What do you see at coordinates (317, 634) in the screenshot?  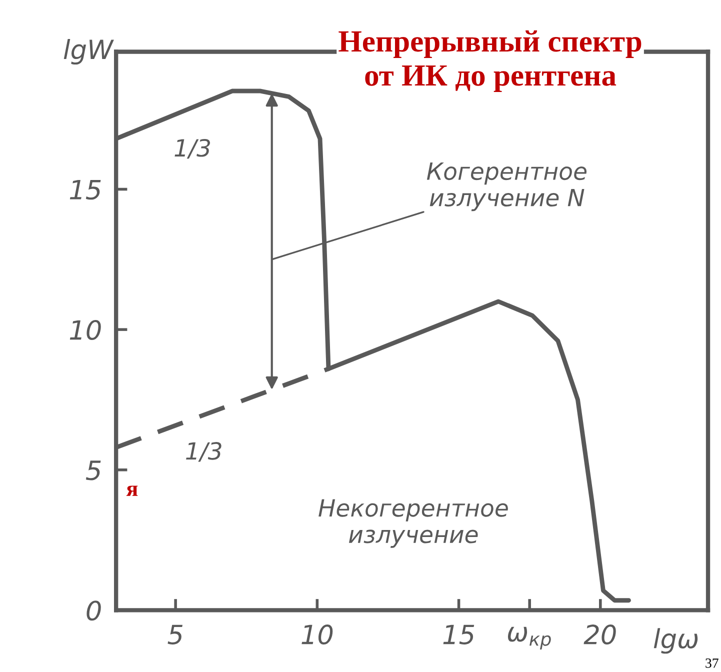 I see `x-tick-label: 10` at bounding box center [317, 634].